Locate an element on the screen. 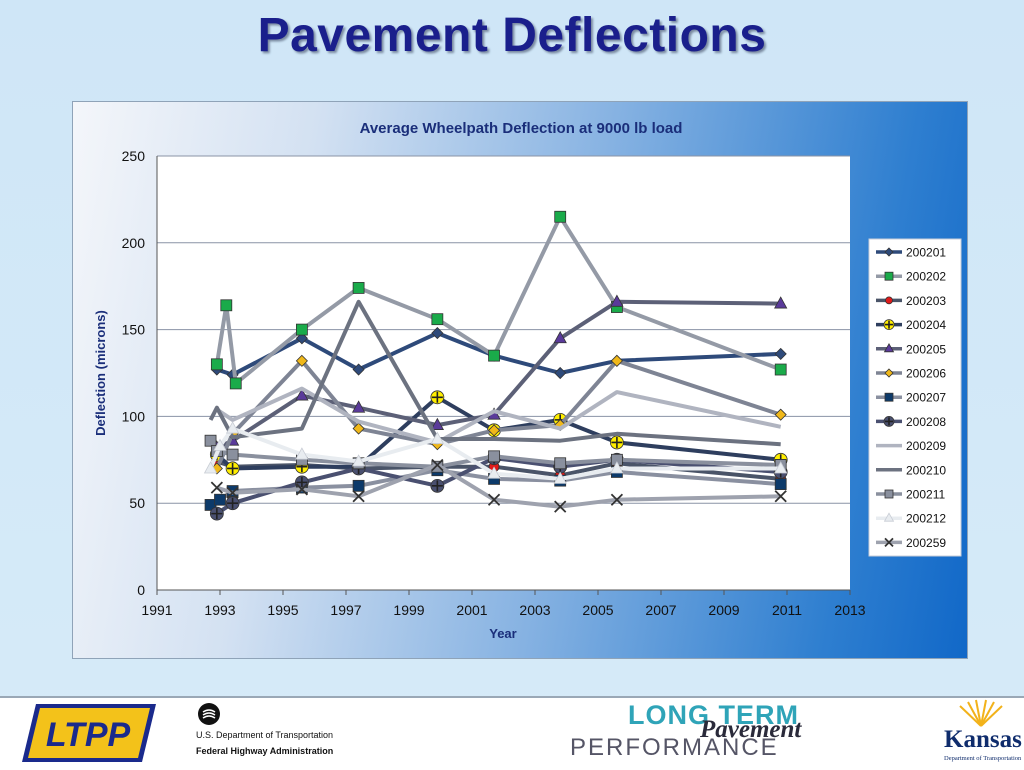 This screenshot has height=770, width=1024. footer-bar: LTPP is located at coordinates (512, 733).